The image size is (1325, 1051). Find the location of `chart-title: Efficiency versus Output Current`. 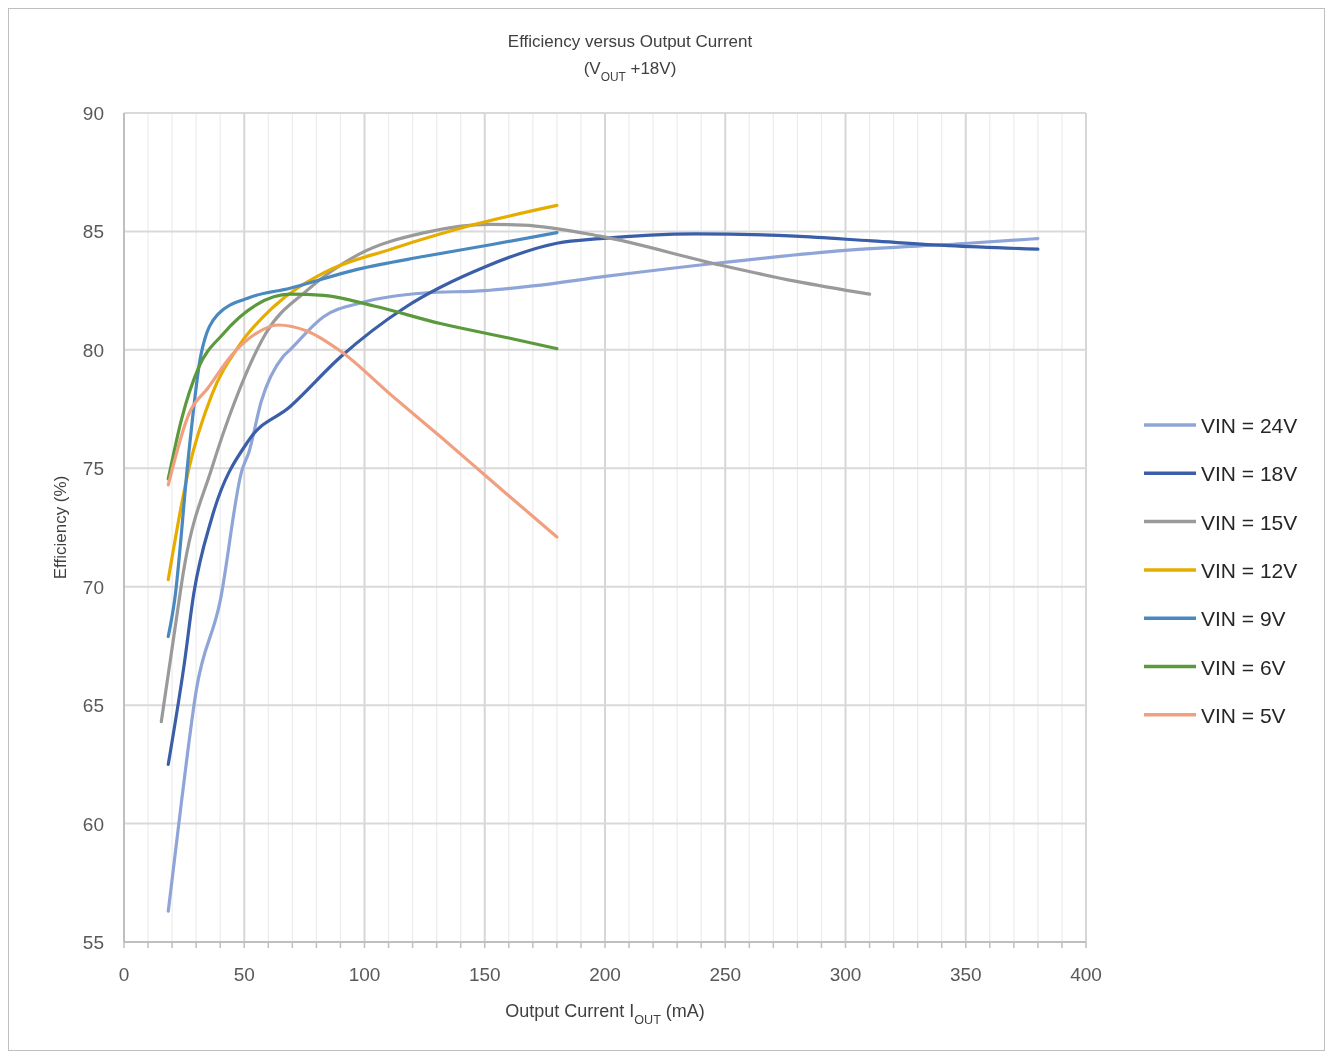

chart-title: Efficiency versus Output Current is located at coordinates (630, 41).